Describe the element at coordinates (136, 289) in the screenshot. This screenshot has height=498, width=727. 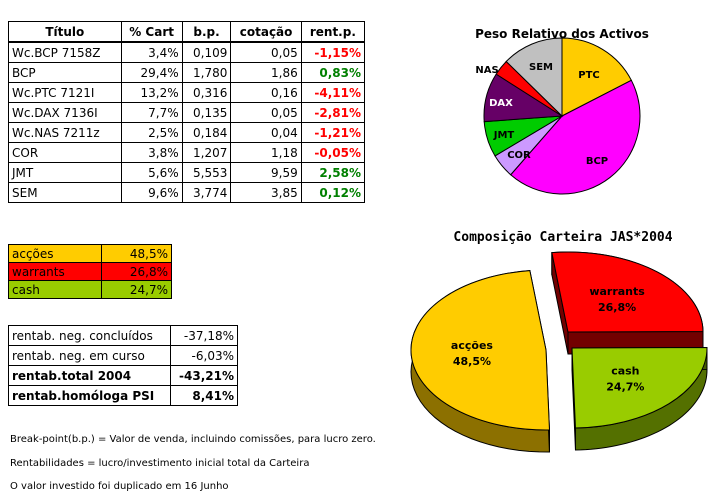
I see `allocation-value: 24,7%` at that location.